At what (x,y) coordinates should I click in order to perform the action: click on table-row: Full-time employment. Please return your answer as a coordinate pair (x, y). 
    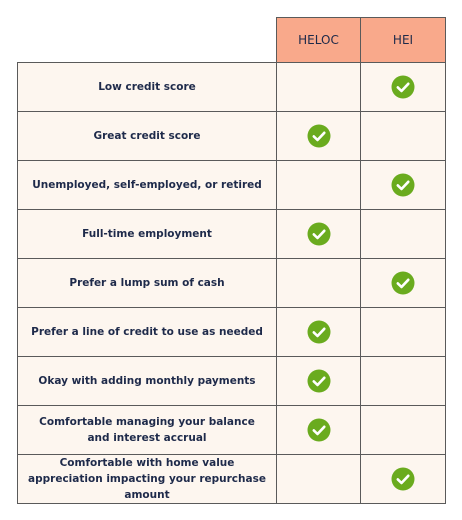
    Looking at the image, I should click on (231, 234).